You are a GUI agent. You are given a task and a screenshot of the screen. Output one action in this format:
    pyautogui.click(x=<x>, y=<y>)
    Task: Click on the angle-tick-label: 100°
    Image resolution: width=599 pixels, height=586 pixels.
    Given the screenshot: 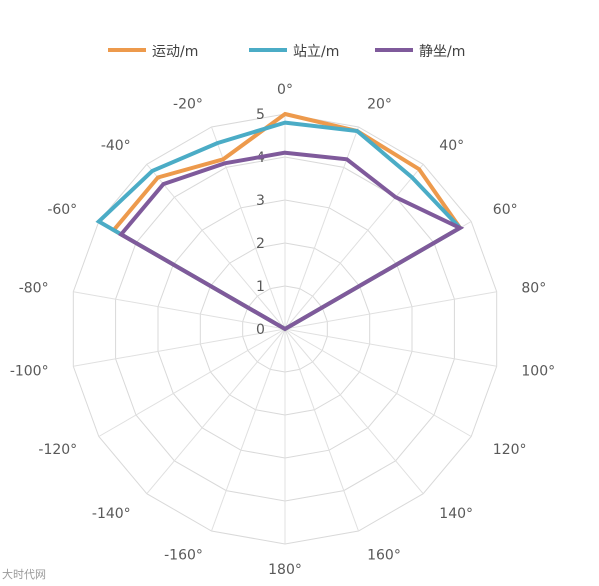 What is the action you would take?
    pyautogui.click(x=538, y=372)
    